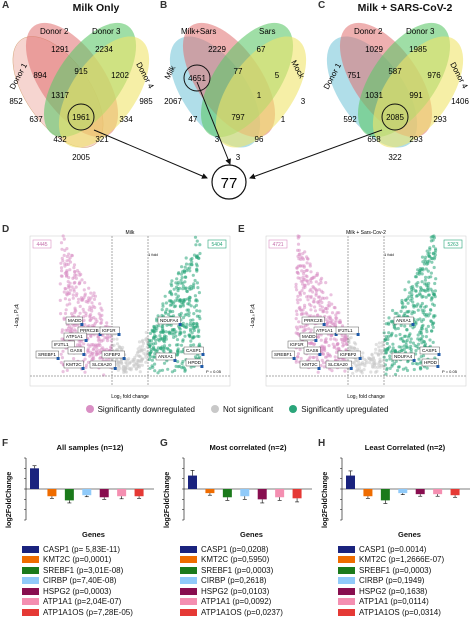 The image size is (474, 620). Describe the element at coordinates (409, 534) in the screenshot. I see `bar-h-xlabel: Genes` at that location.